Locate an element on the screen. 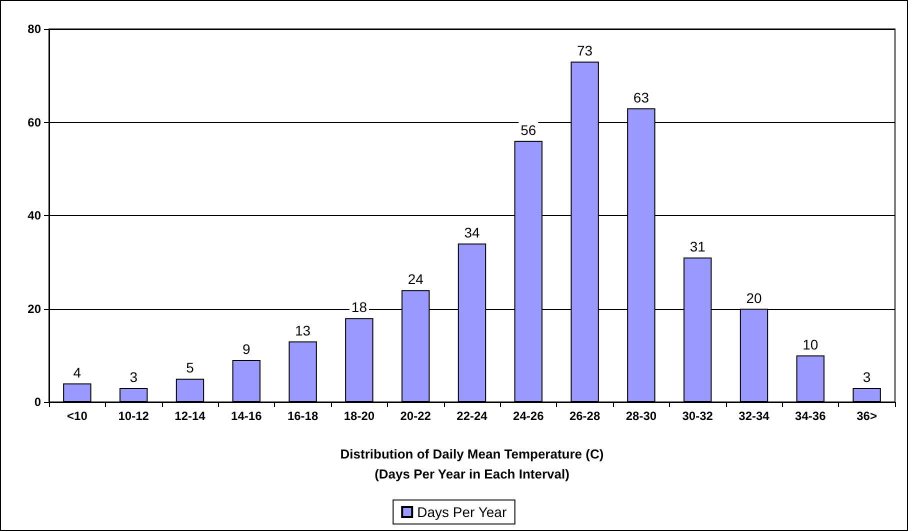 This screenshot has width=908, height=531. x-tick-label: 24-26 is located at coordinates (528, 416).